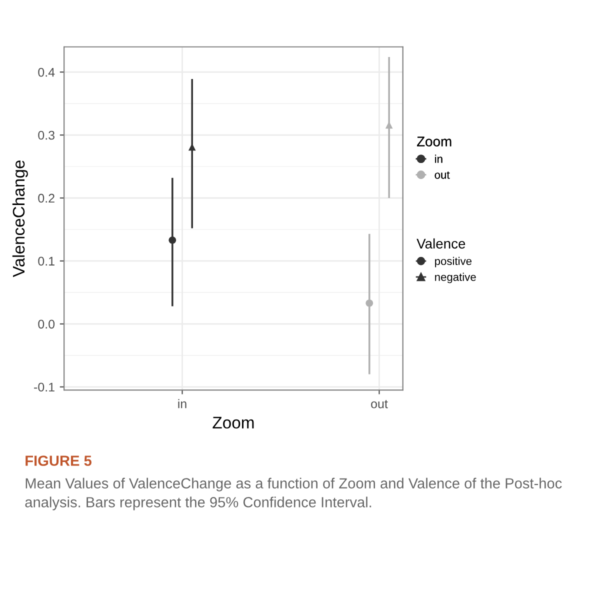 Image resolution: width=616 pixels, height=601 pixels. What do you see at coordinates (434, 141) in the screenshot?
I see `text: Zoom` at bounding box center [434, 141].